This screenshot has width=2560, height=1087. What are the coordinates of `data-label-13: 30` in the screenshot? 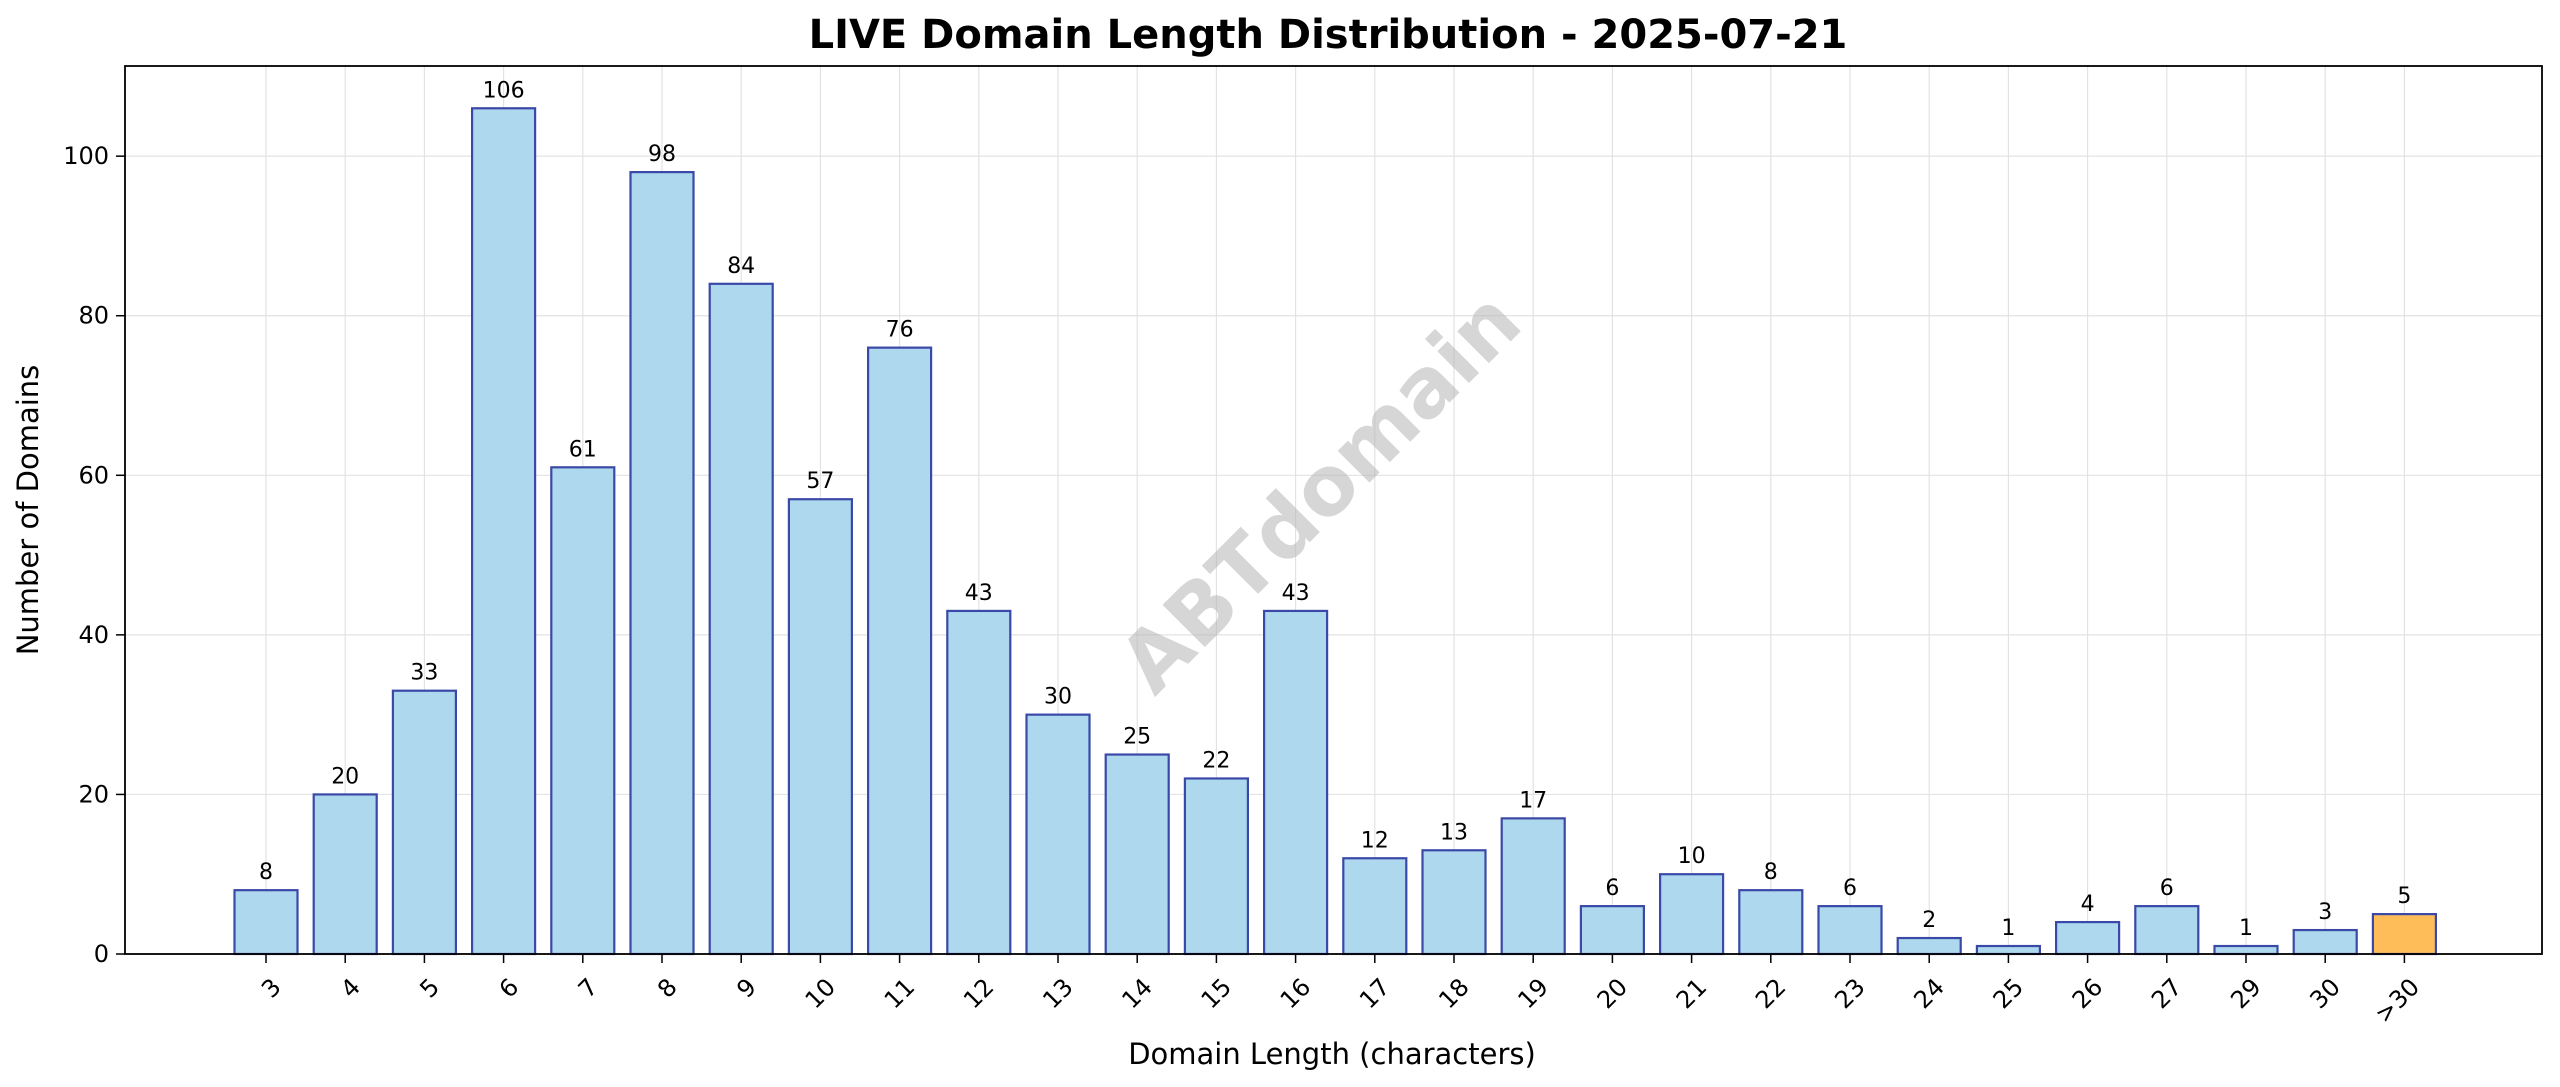 It's located at (1058, 697).